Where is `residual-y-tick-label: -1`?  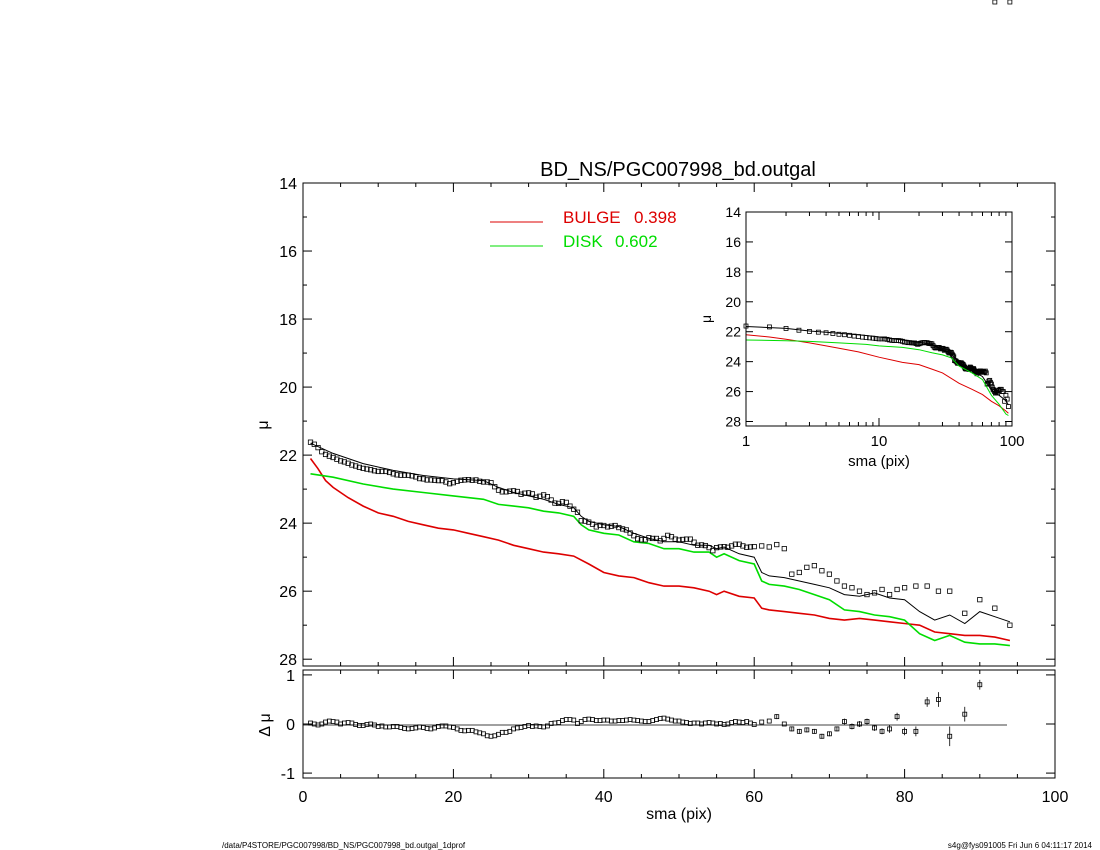 residual-y-tick-label: -1 is located at coordinates (288, 774).